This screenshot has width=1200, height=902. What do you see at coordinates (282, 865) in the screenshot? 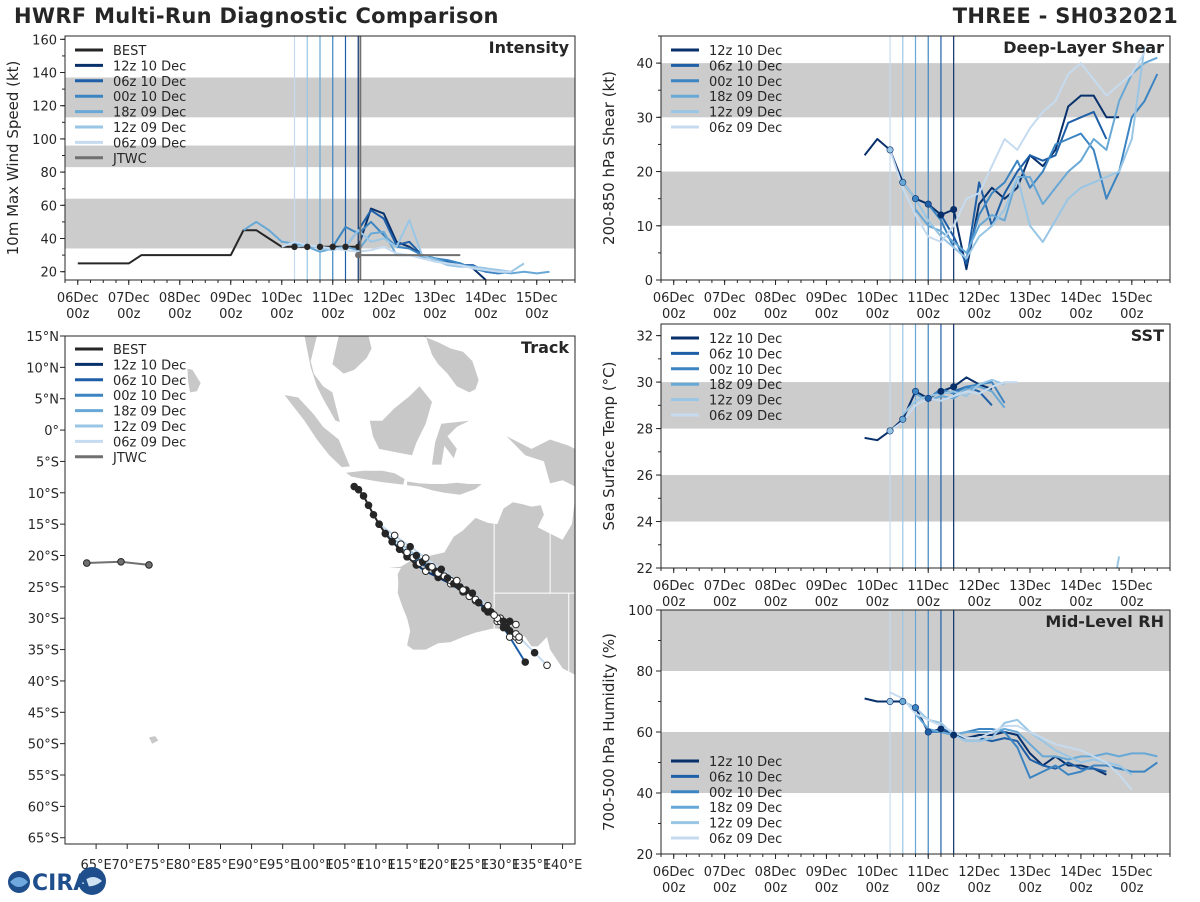
I see `track-xtick-label-6: 95°E` at bounding box center [282, 865].